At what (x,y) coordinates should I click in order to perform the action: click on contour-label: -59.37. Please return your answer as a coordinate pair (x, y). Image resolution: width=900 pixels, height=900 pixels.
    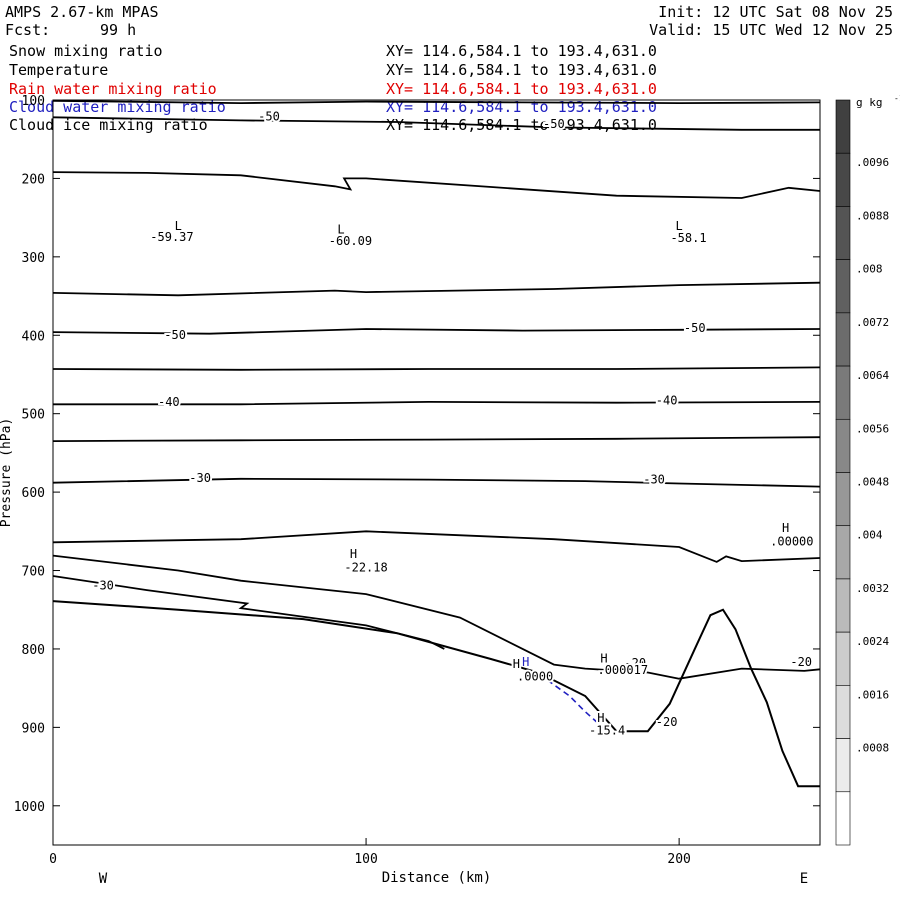
    Looking at the image, I should click on (171, 237).